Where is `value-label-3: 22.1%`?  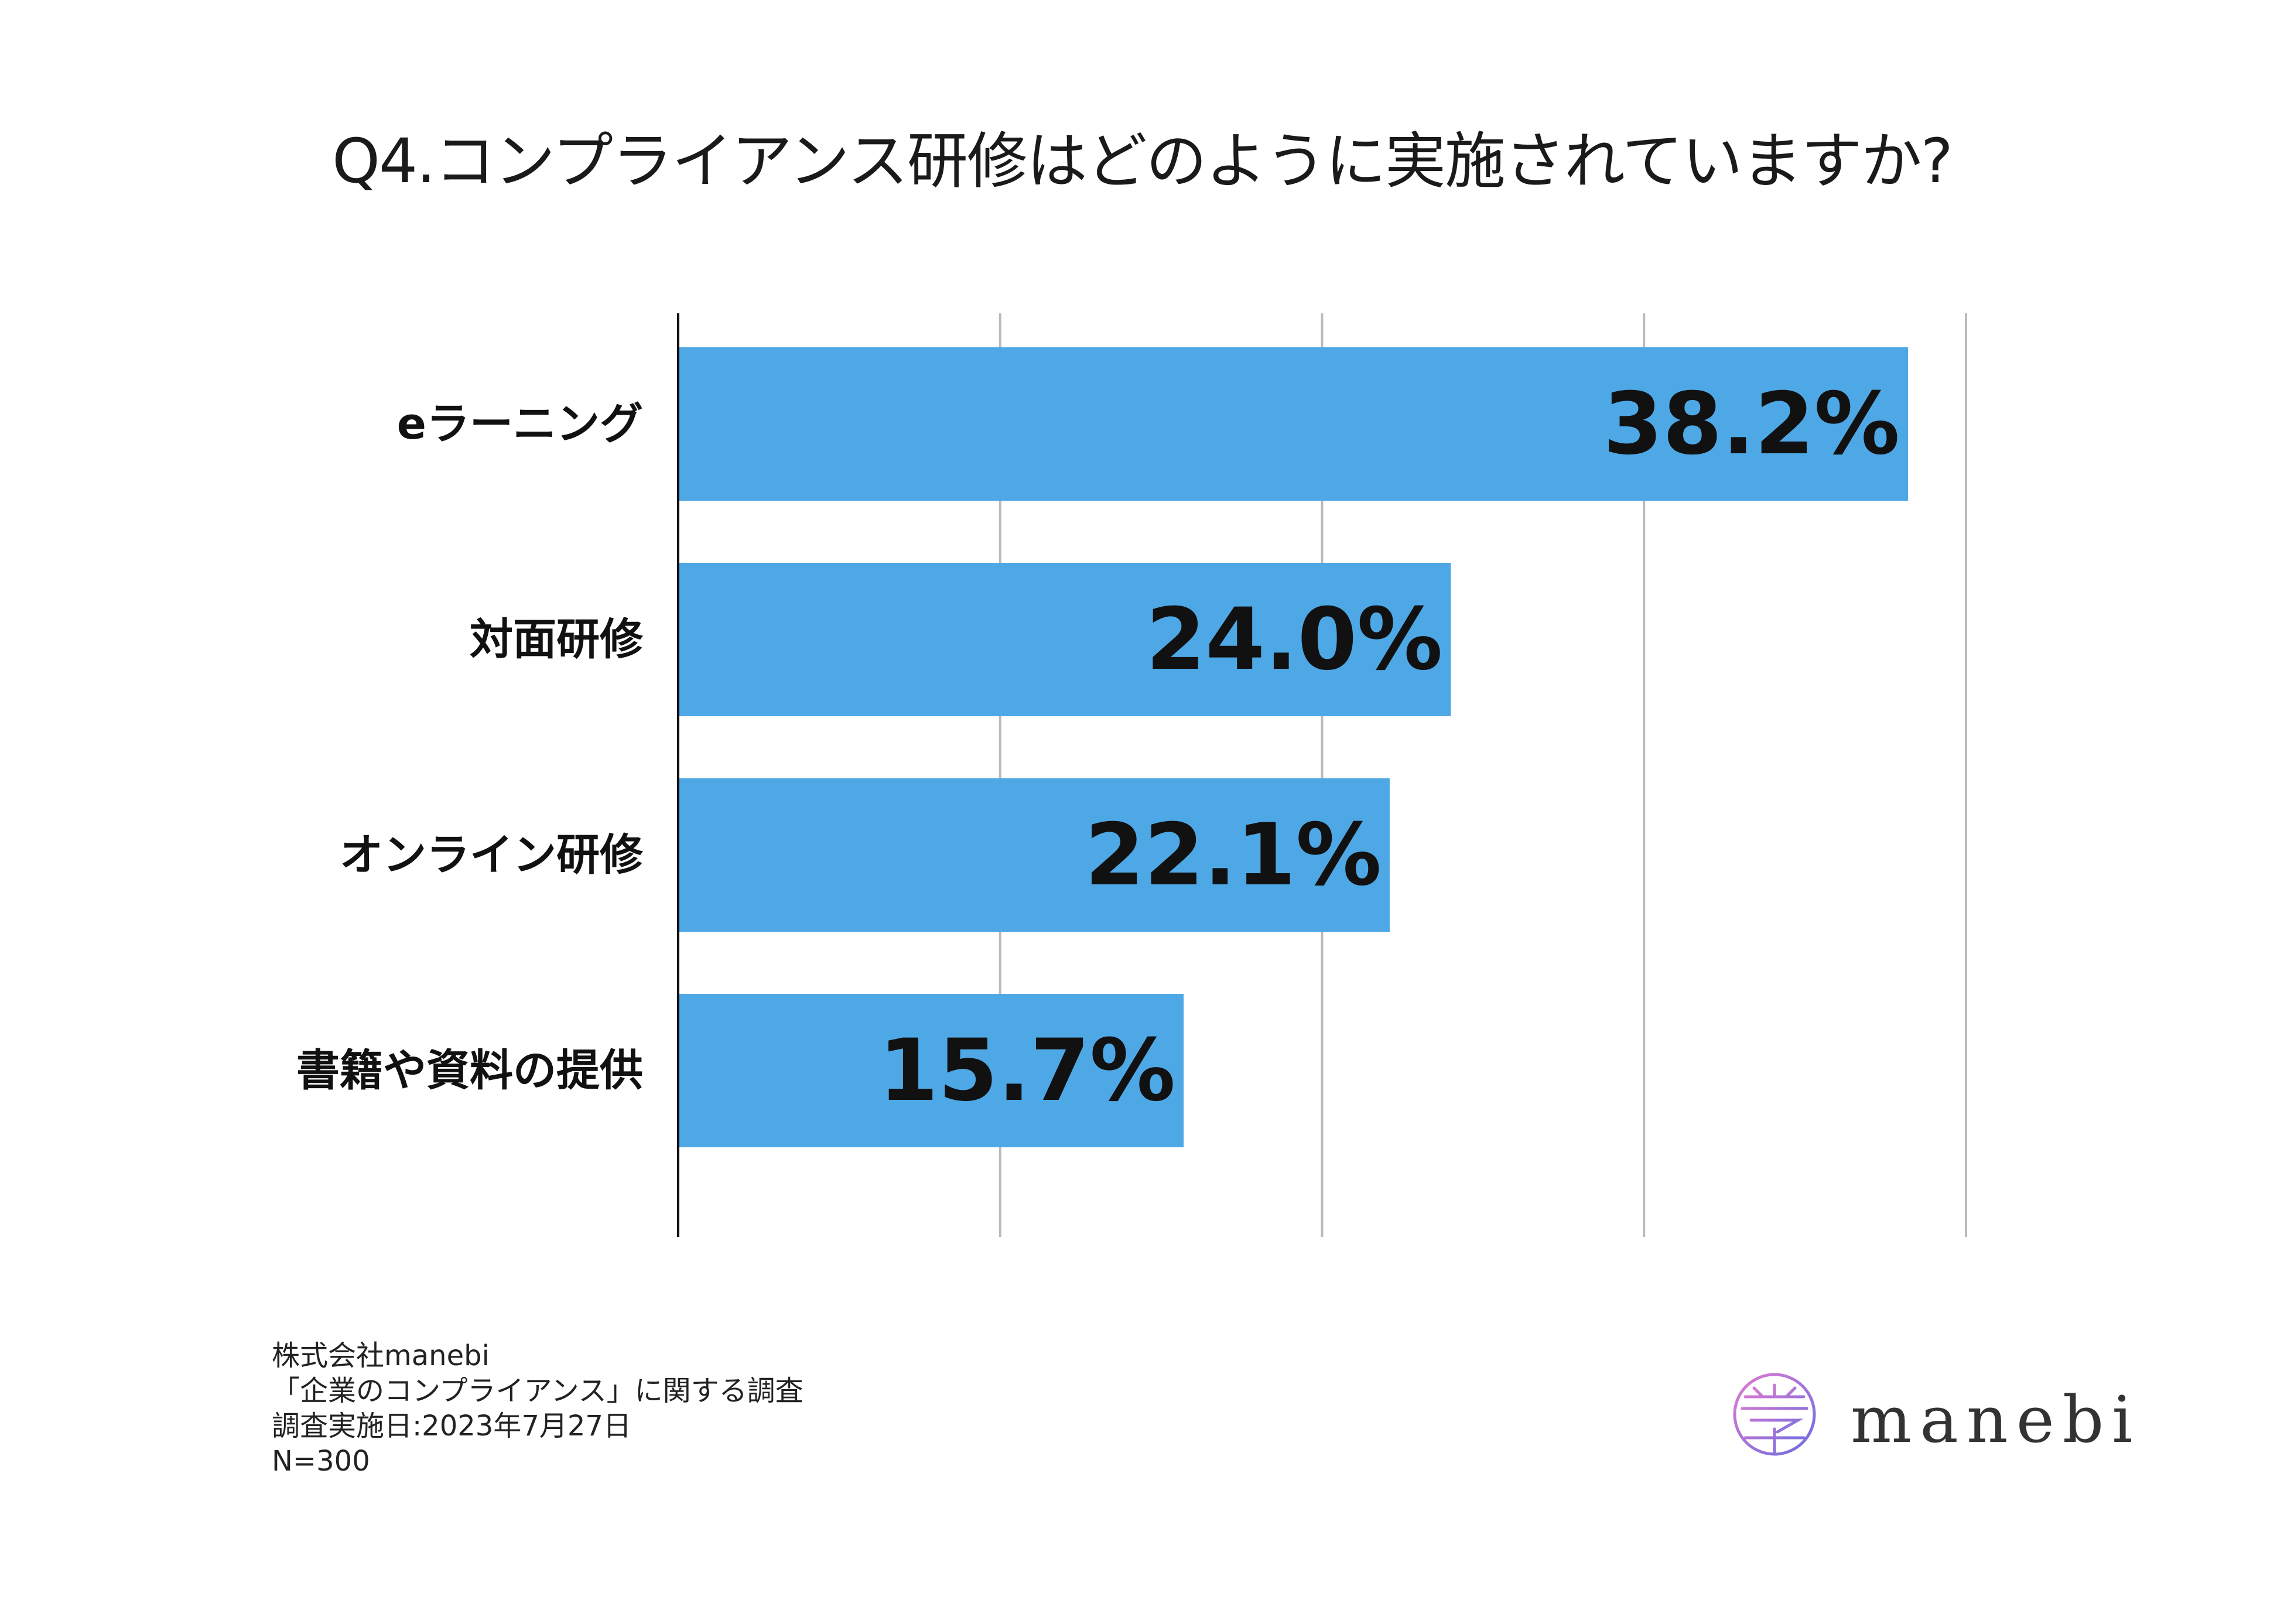 value-label-3: 22.1% is located at coordinates (1233, 855).